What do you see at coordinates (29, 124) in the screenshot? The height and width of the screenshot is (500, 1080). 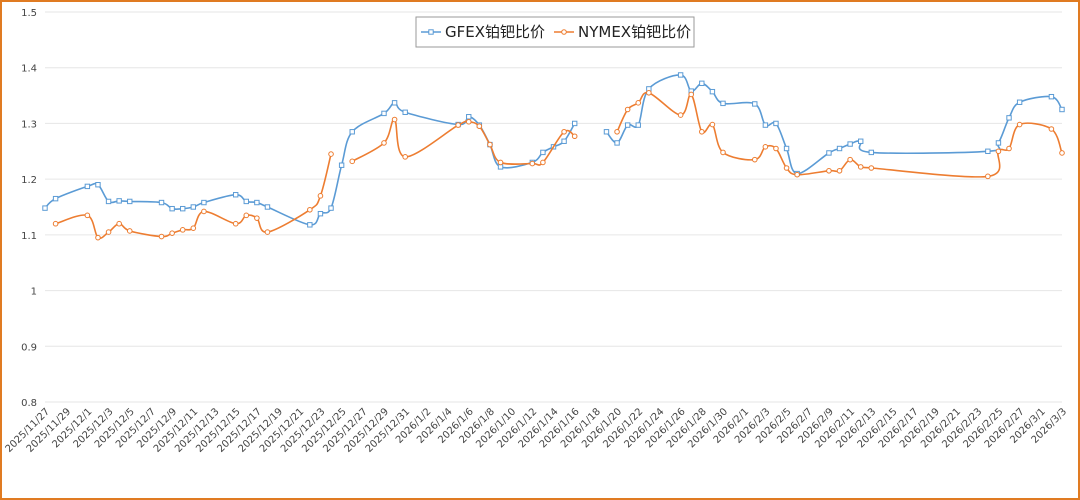 I see `y-tick-label: 1.3` at bounding box center [29, 124].